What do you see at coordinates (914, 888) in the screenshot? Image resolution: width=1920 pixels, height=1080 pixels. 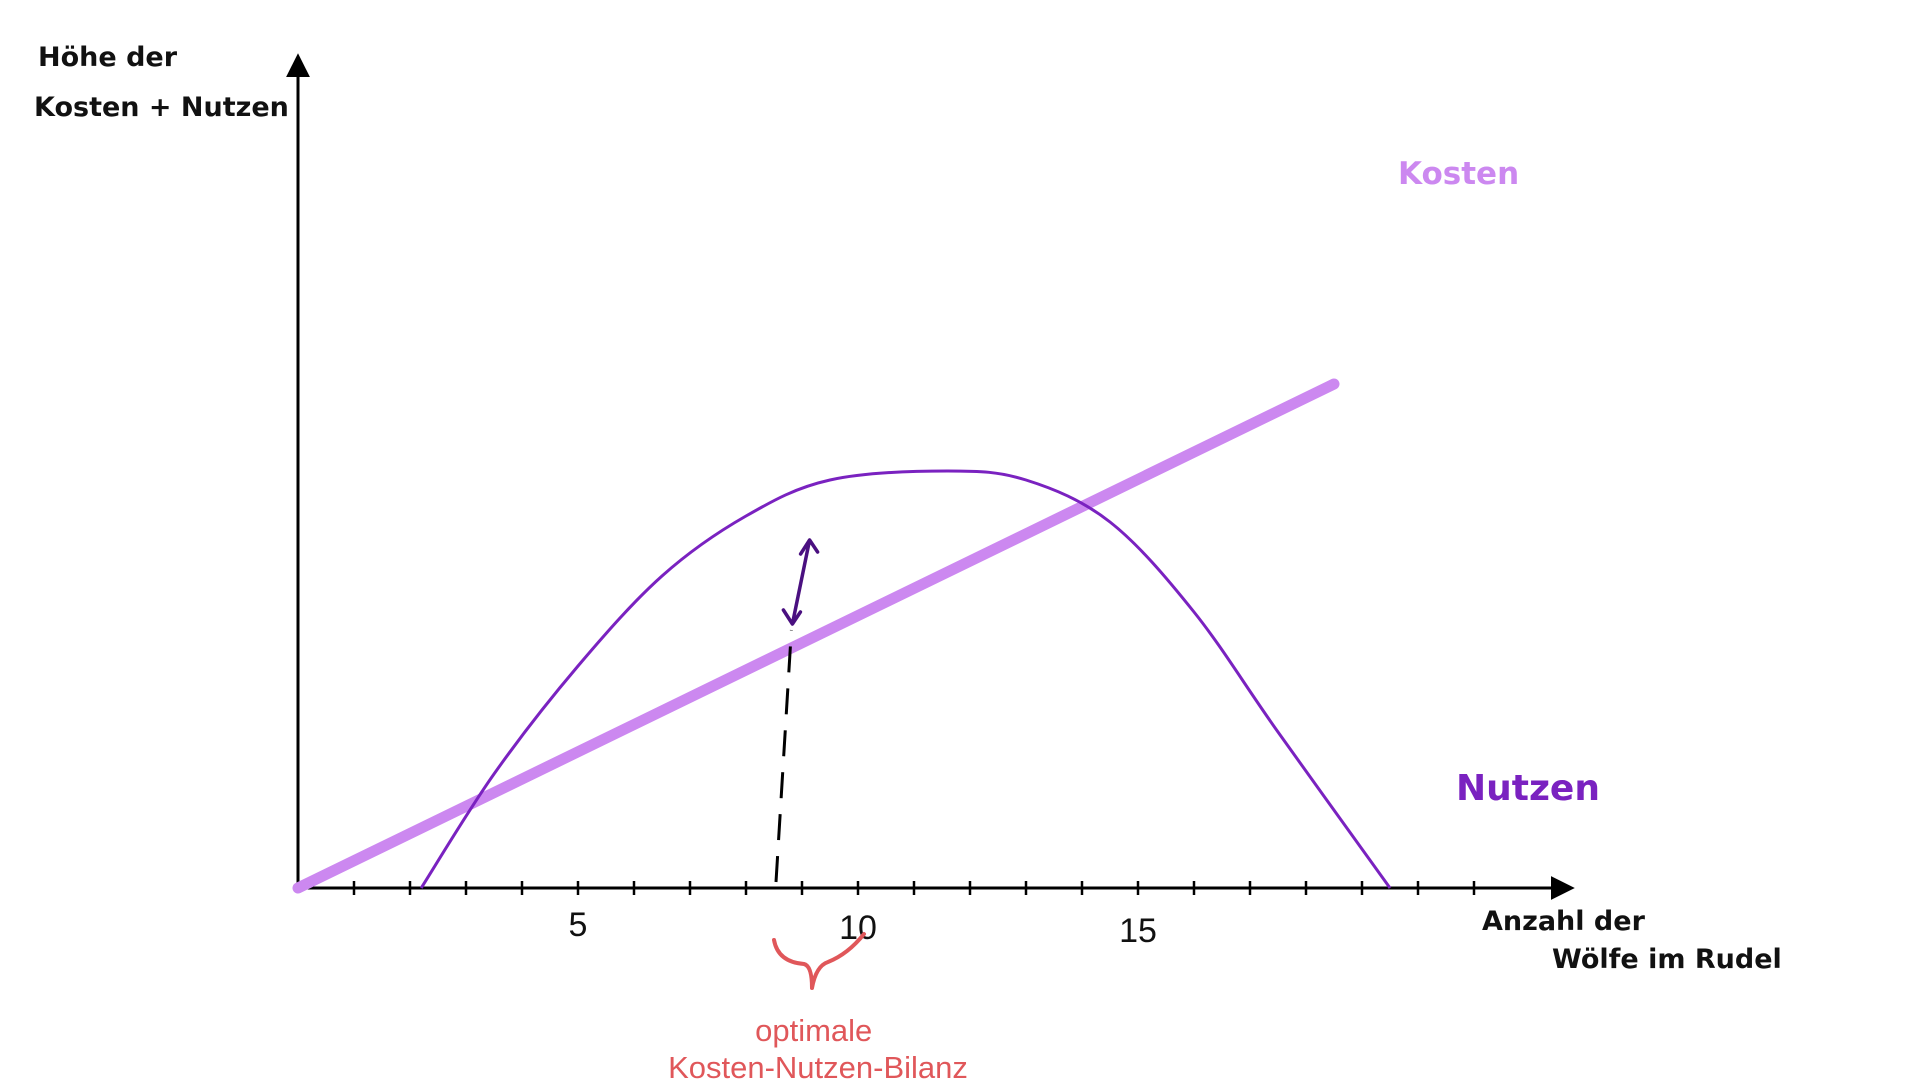 I see `x-axis-minor-ticks` at bounding box center [914, 888].